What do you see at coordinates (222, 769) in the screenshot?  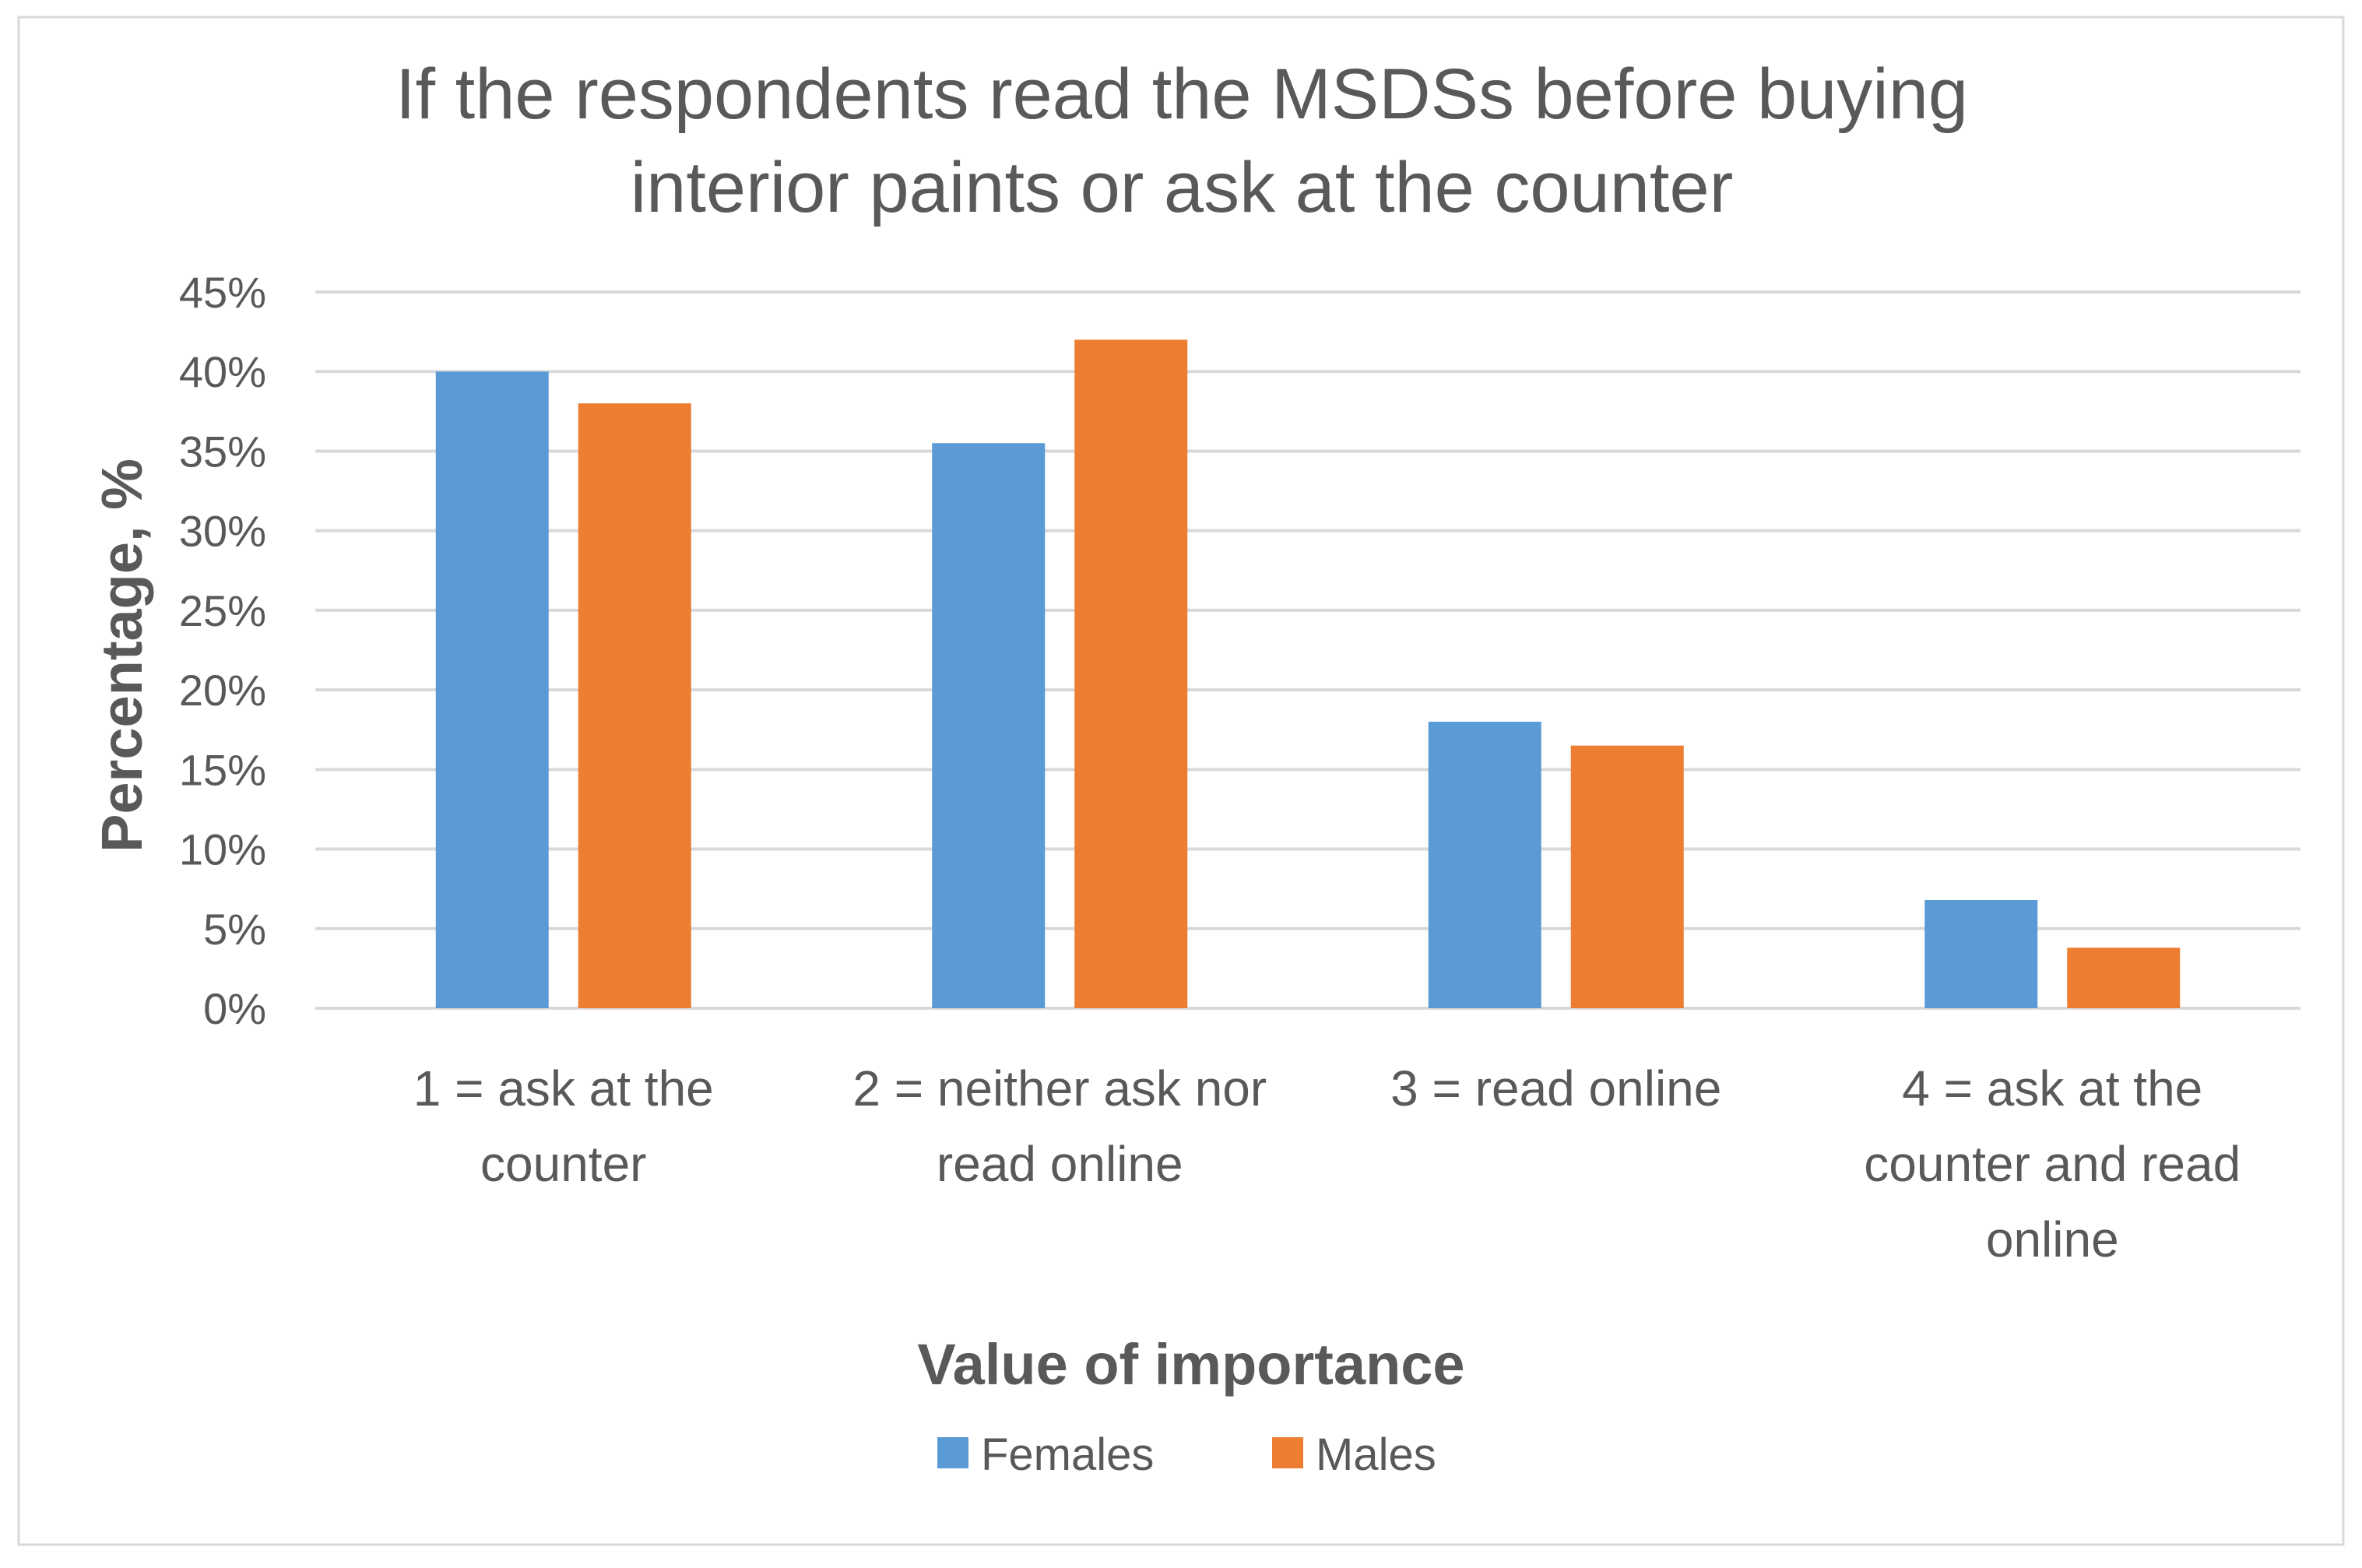 I see `y-tick-label: 15%` at bounding box center [222, 769].